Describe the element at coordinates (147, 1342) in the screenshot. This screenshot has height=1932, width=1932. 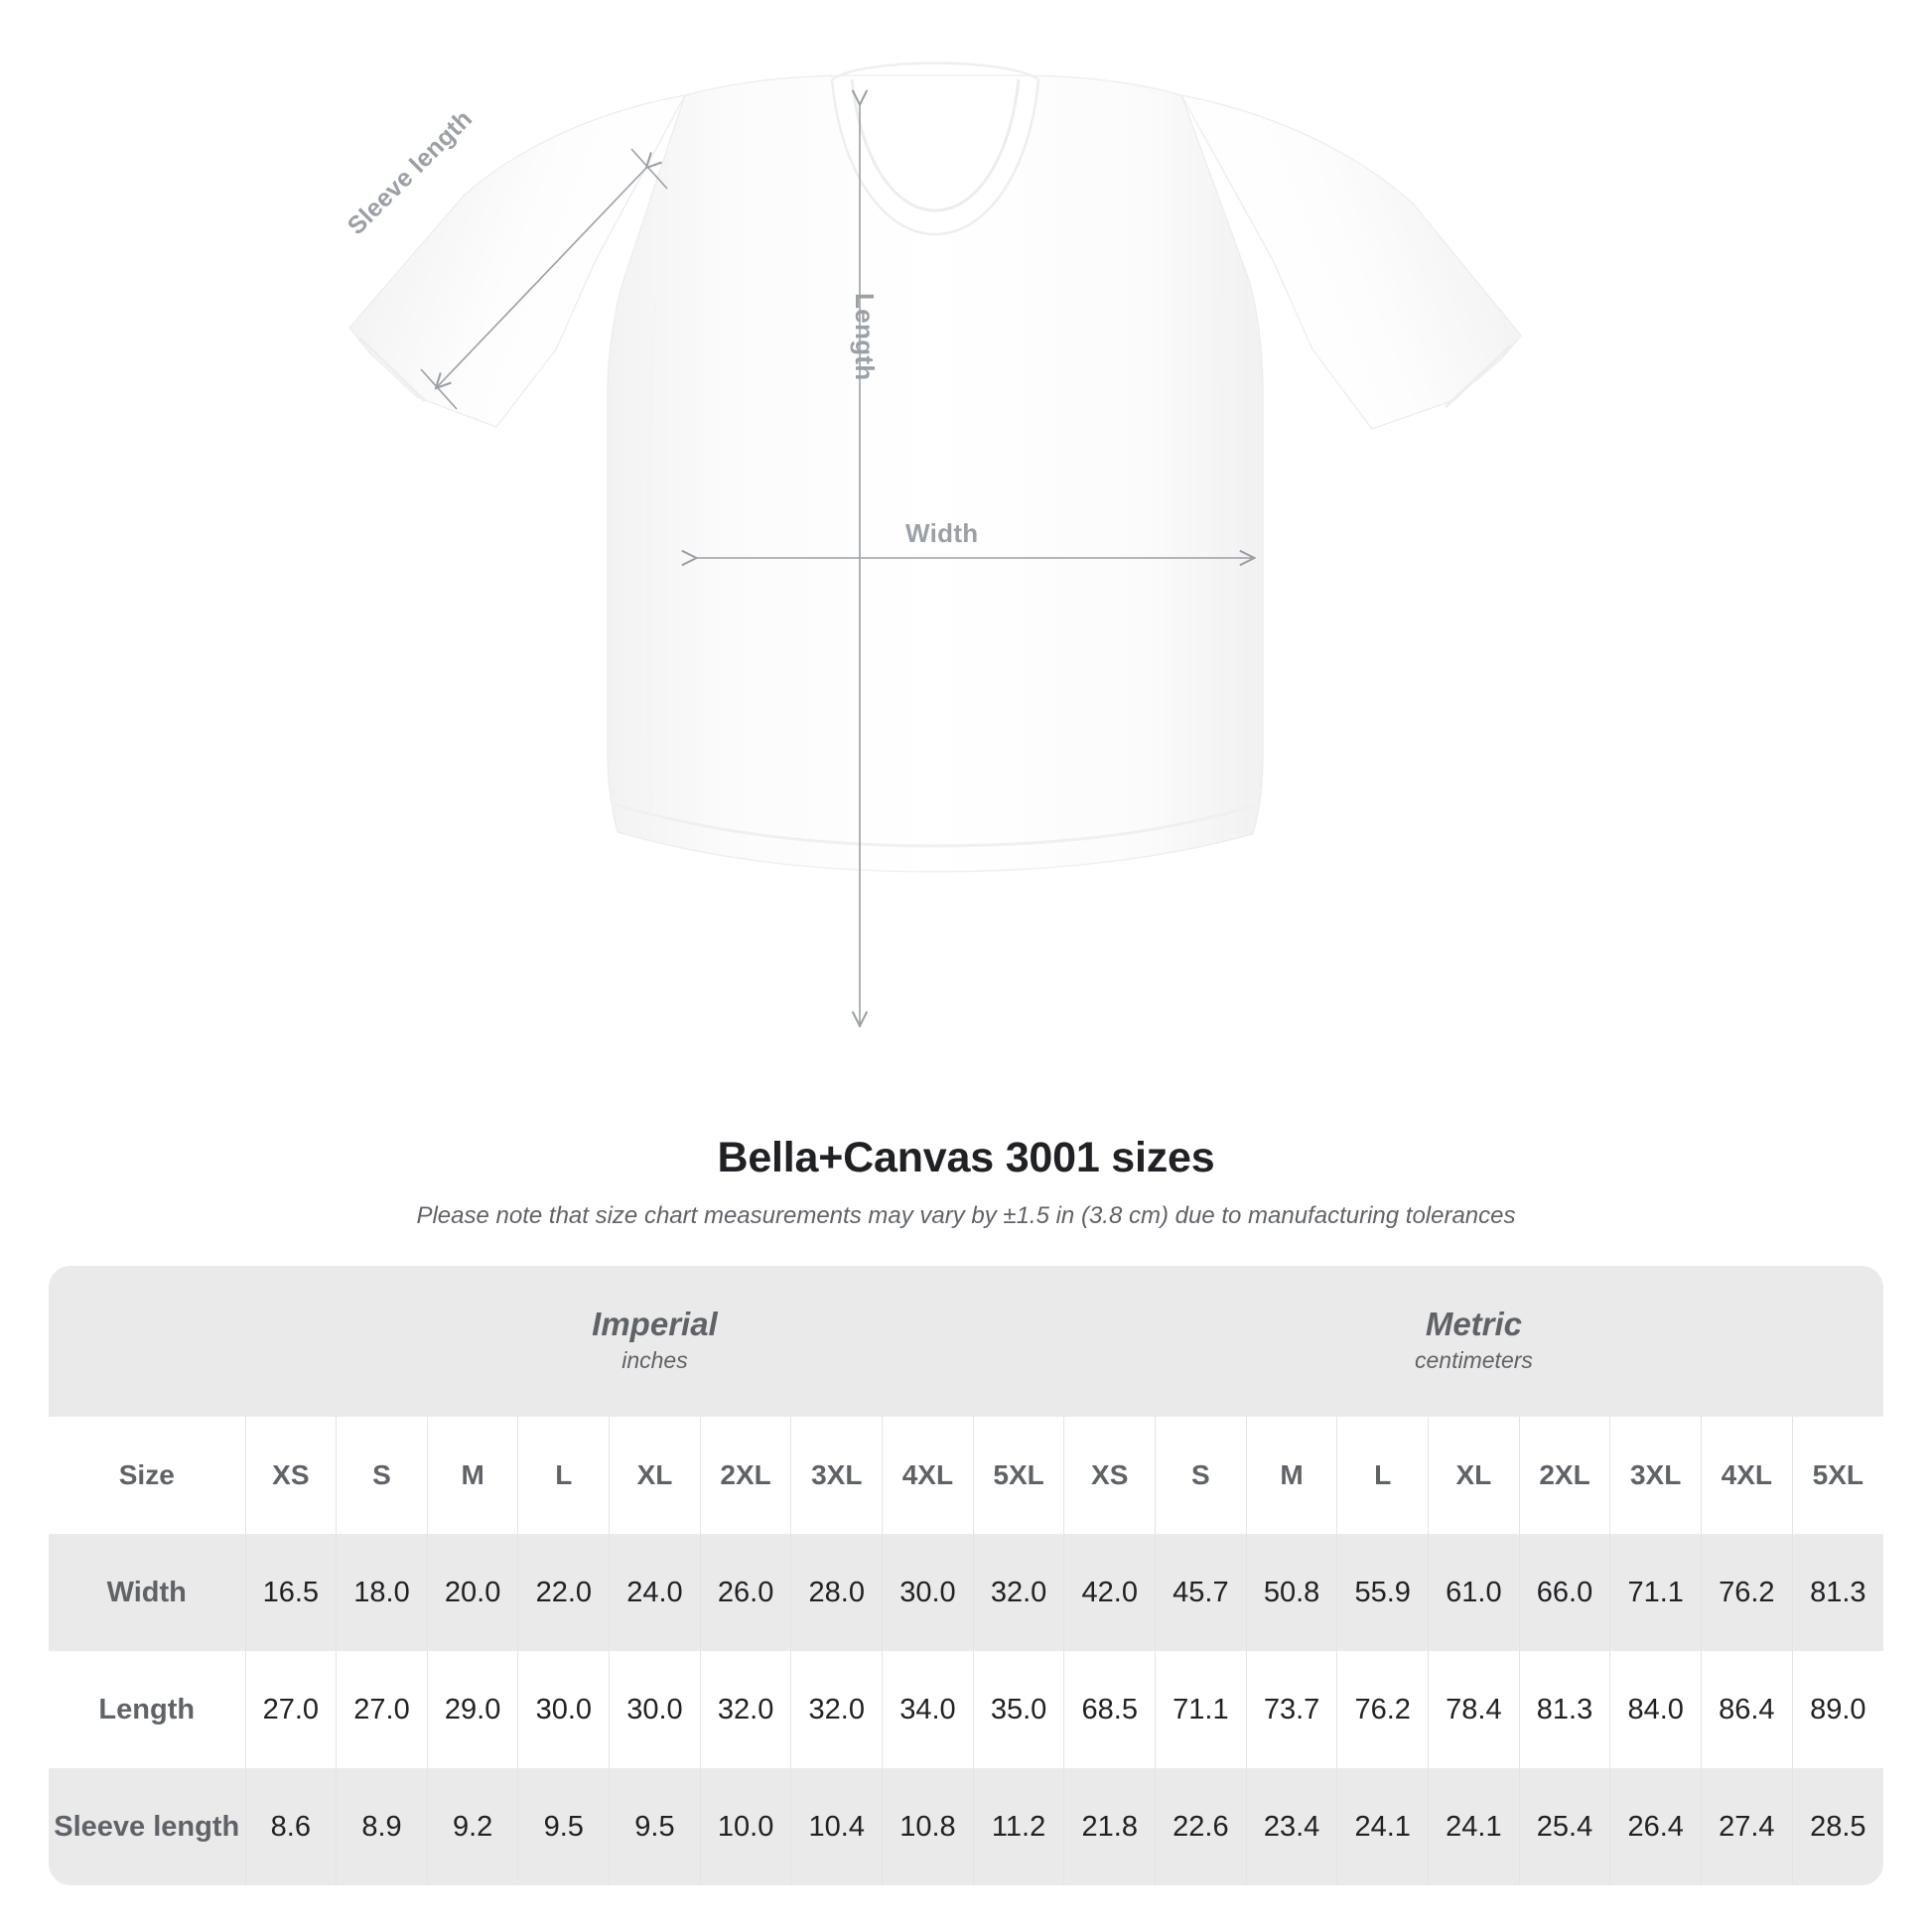
I see `table-corner-cell` at that location.